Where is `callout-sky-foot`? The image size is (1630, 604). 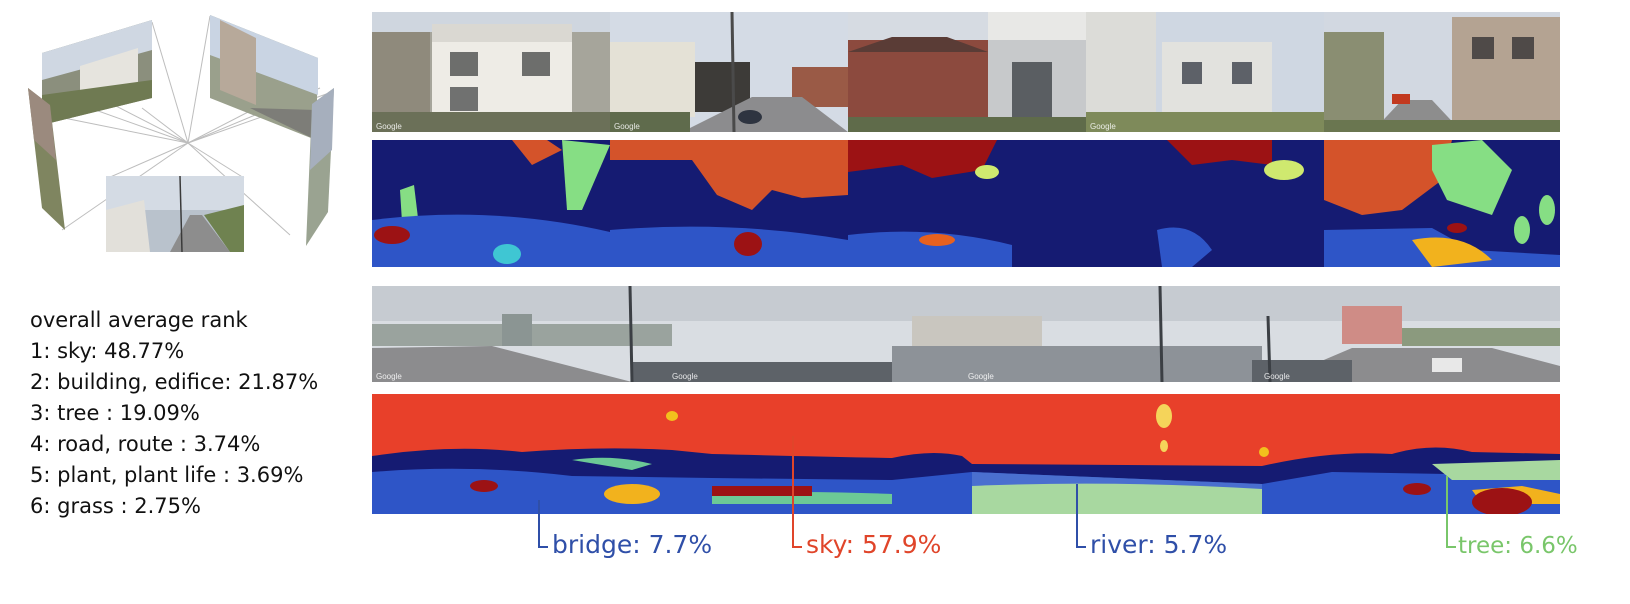 callout-sky-foot is located at coordinates (797, 547).